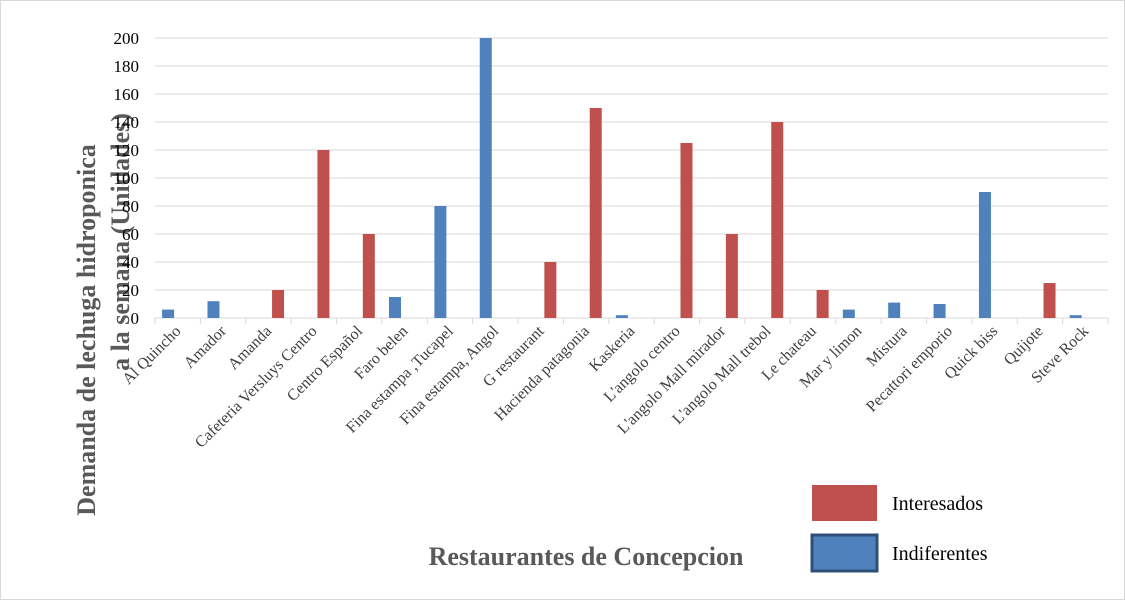 This screenshot has height=600, width=1125. Describe the element at coordinates (127, 94) in the screenshot. I see `y-tick-label: 160` at that location.